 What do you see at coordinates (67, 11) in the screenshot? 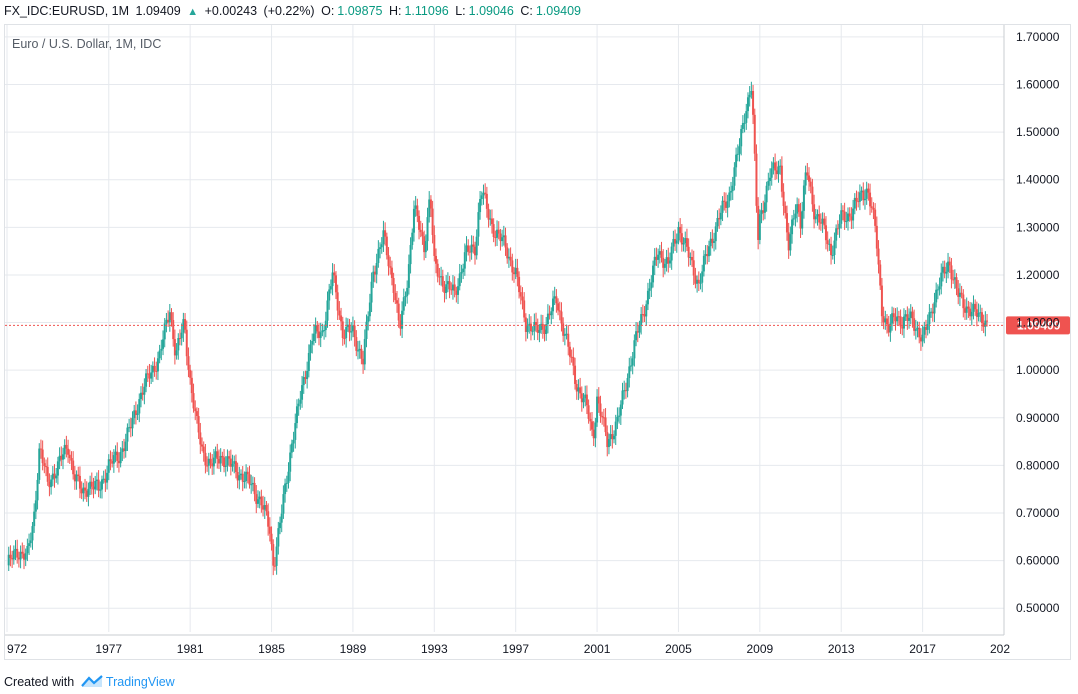
I see `symbol-label: FX_IDC:EURUSD, 1M` at bounding box center [67, 11].